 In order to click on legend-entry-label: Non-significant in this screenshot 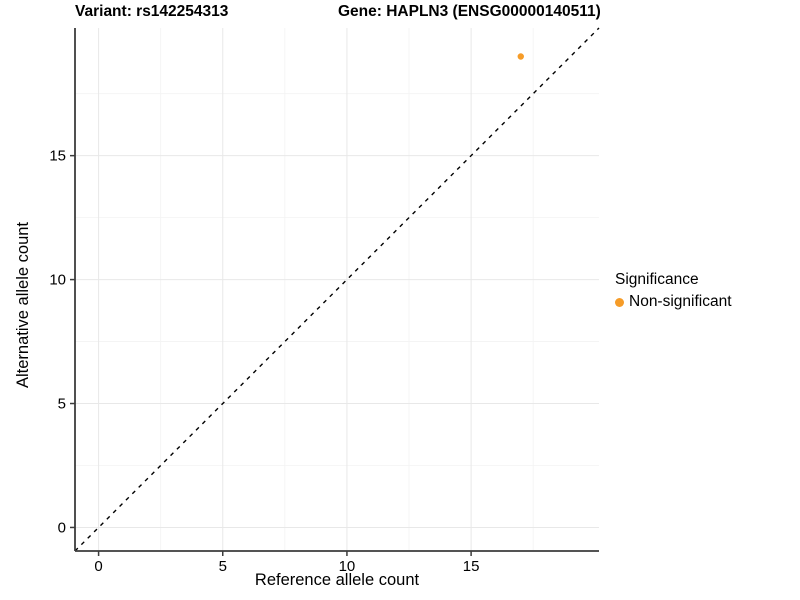, I will do `click(680, 301)`.